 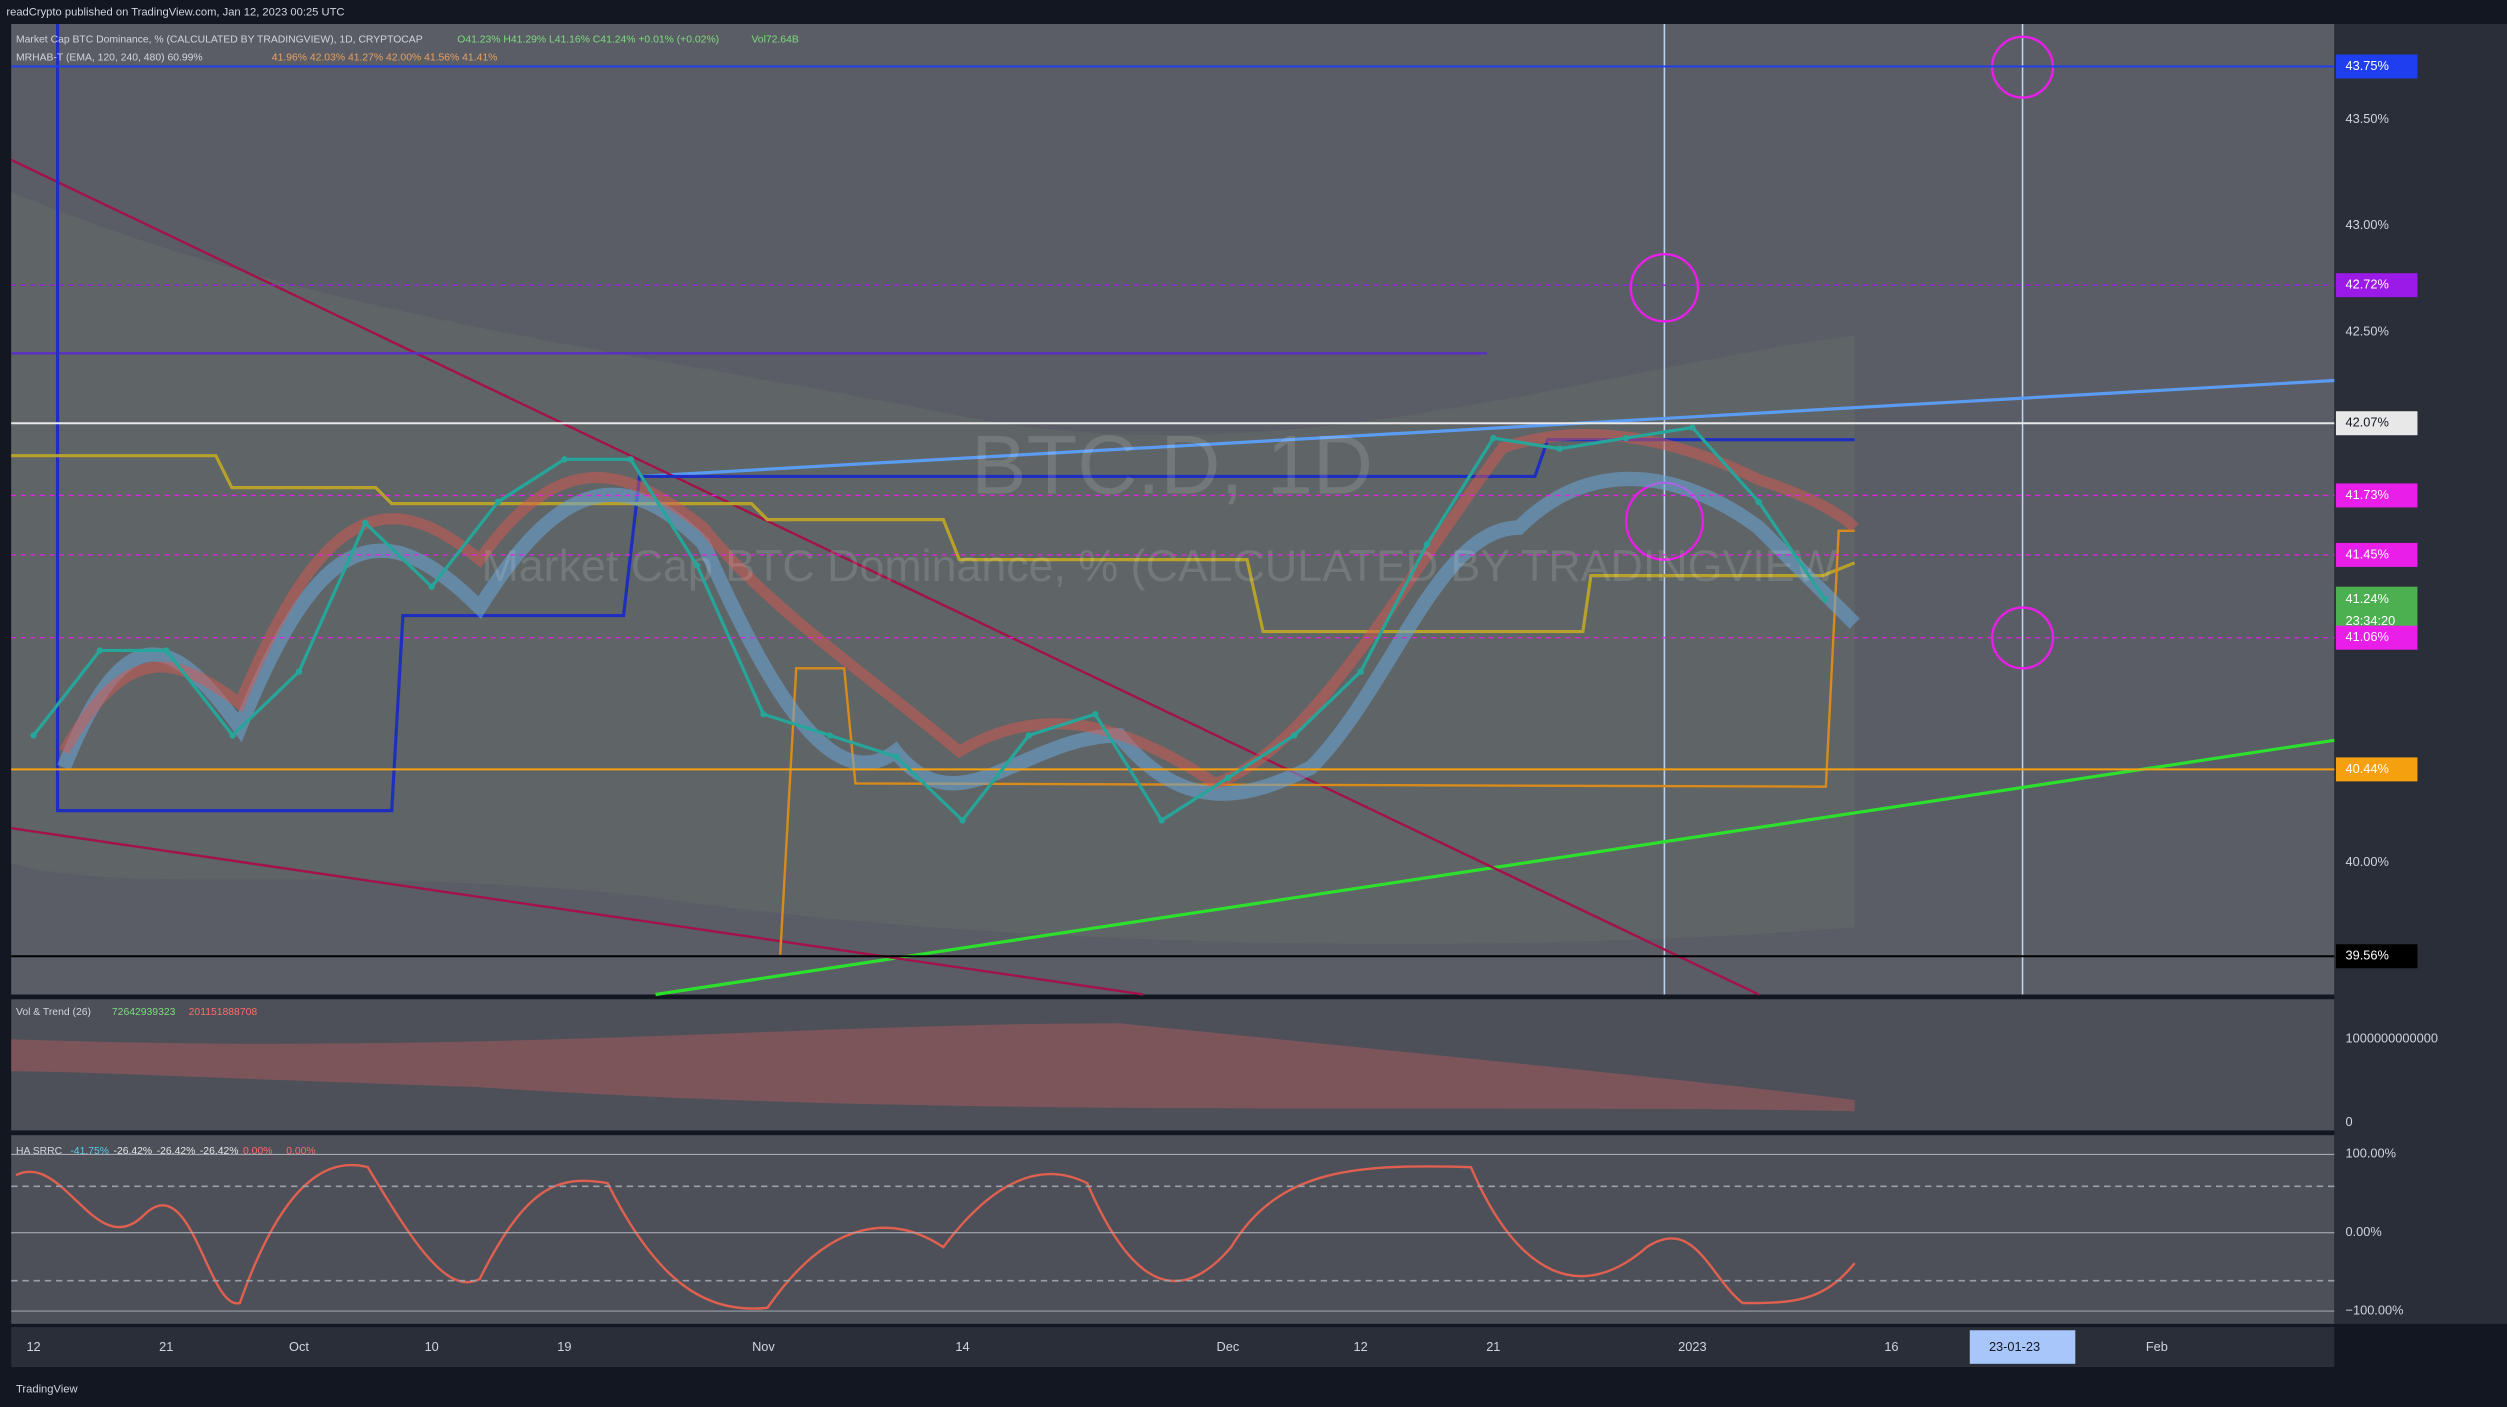 I want to click on price-badge-label: 42.07%, so click(x=2367, y=422).